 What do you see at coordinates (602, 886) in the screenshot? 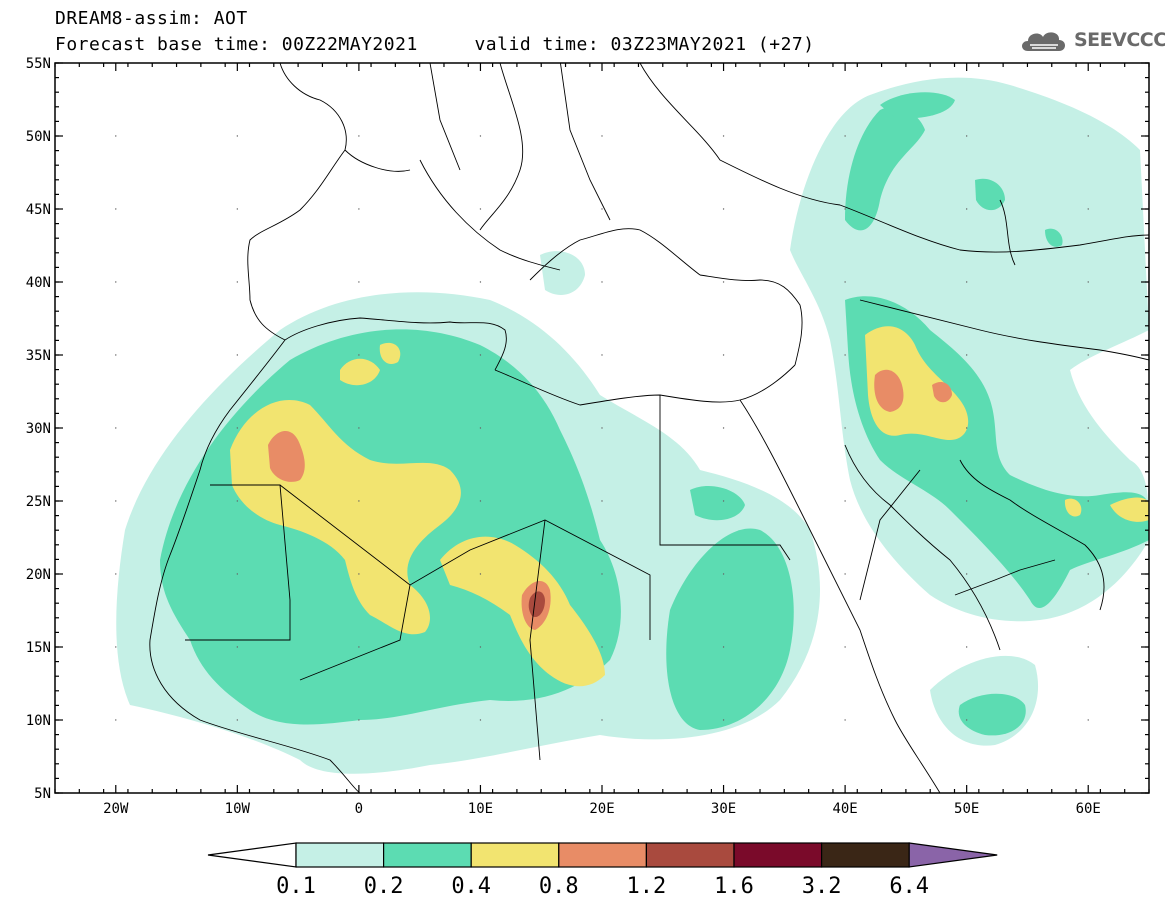
I see `colorbar-labels: 0.1 0.2 0.4 0.8 1.2 1.6 3.2 6.4` at bounding box center [602, 886].